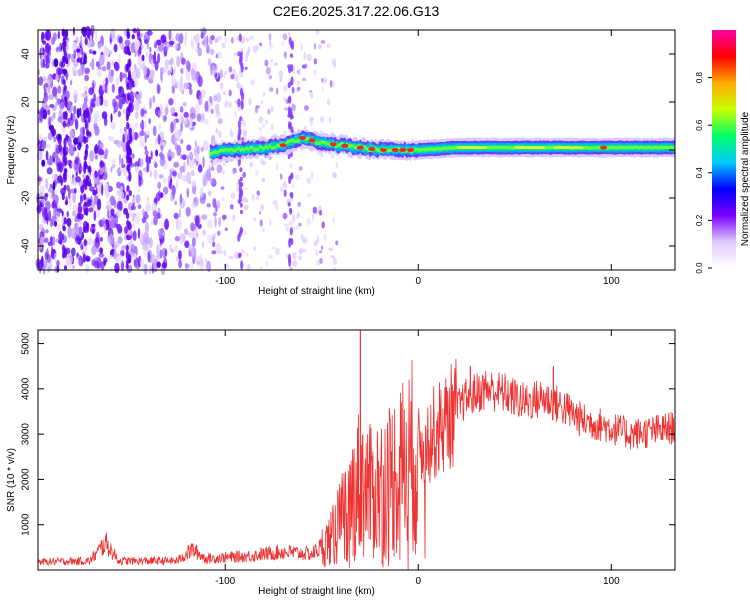 The width and height of the screenshot is (750, 600). What do you see at coordinates (611, 281) in the screenshot?
I see `x-tick-label: 100` at bounding box center [611, 281].